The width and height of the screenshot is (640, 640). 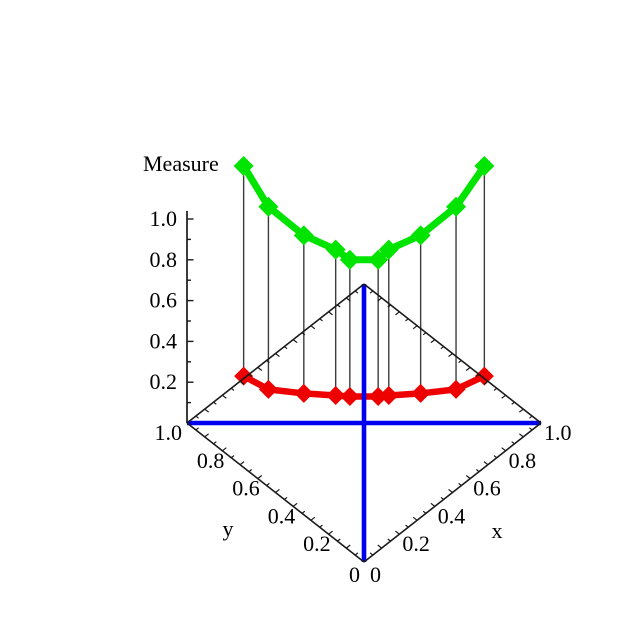 What do you see at coordinates (169, 432) in the screenshot?
I see `y-tick-label: 1.0` at bounding box center [169, 432].